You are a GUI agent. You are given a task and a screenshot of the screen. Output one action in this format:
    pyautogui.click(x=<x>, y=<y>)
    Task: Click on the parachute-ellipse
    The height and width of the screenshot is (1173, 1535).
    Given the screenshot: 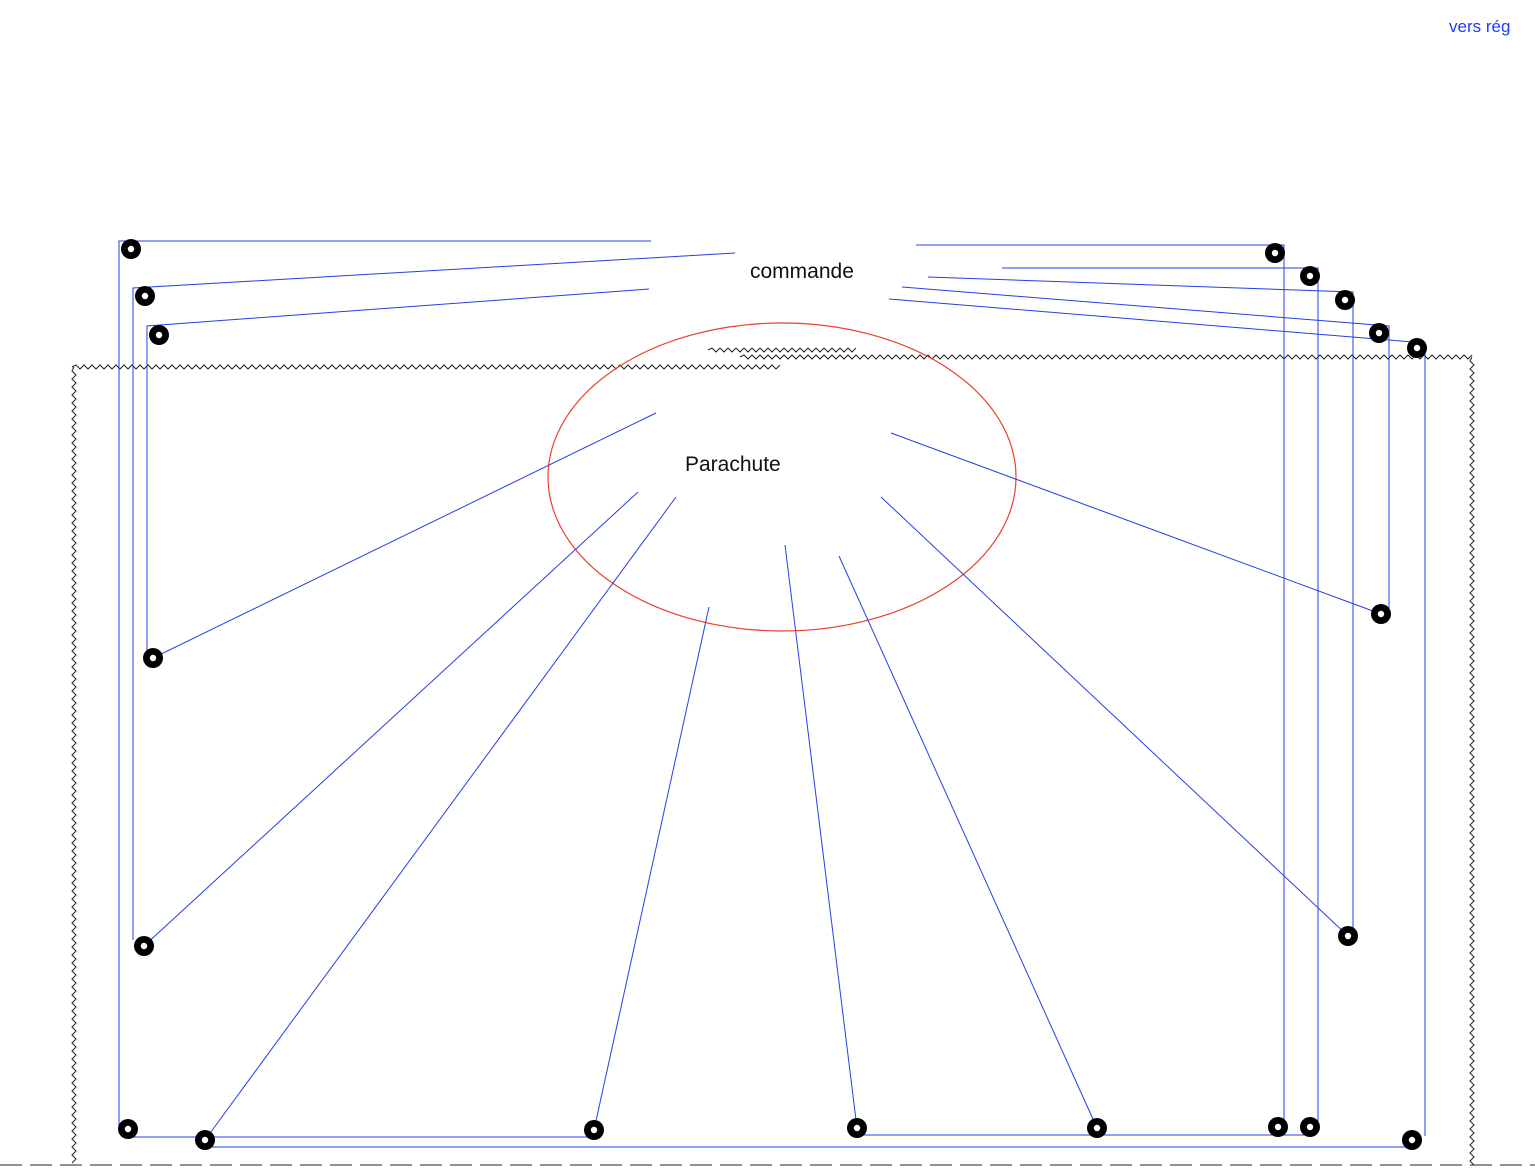 What is the action you would take?
    pyautogui.click(x=782, y=477)
    